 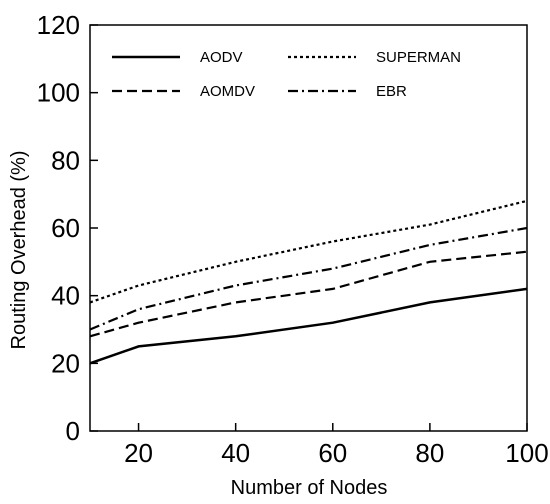 I want to click on y-axis-title: Routing Overhead (%), so click(x=19, y=250).